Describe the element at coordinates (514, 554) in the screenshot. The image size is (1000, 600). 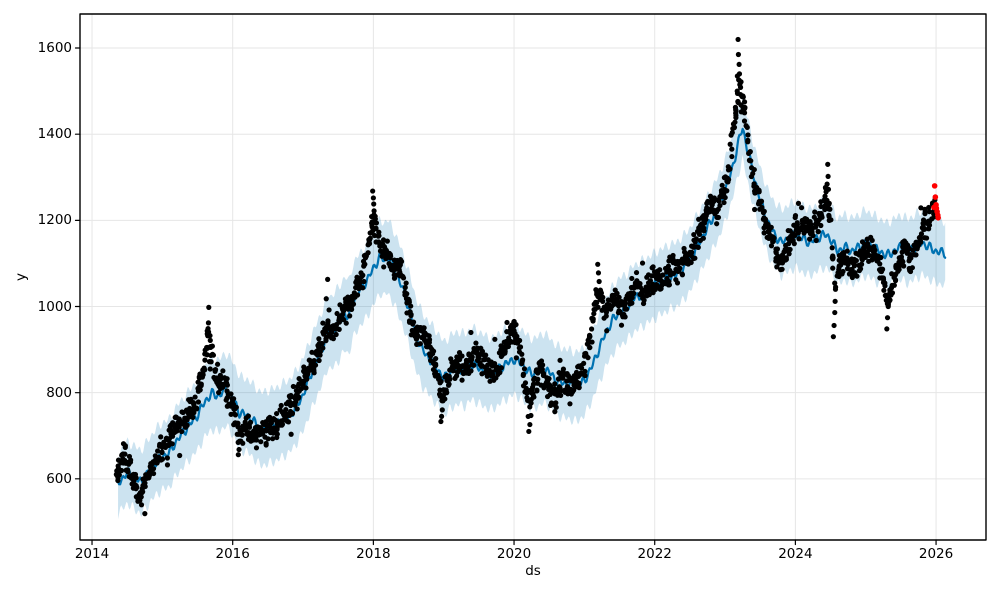
I see `x-tick-label: 2020` at that location.